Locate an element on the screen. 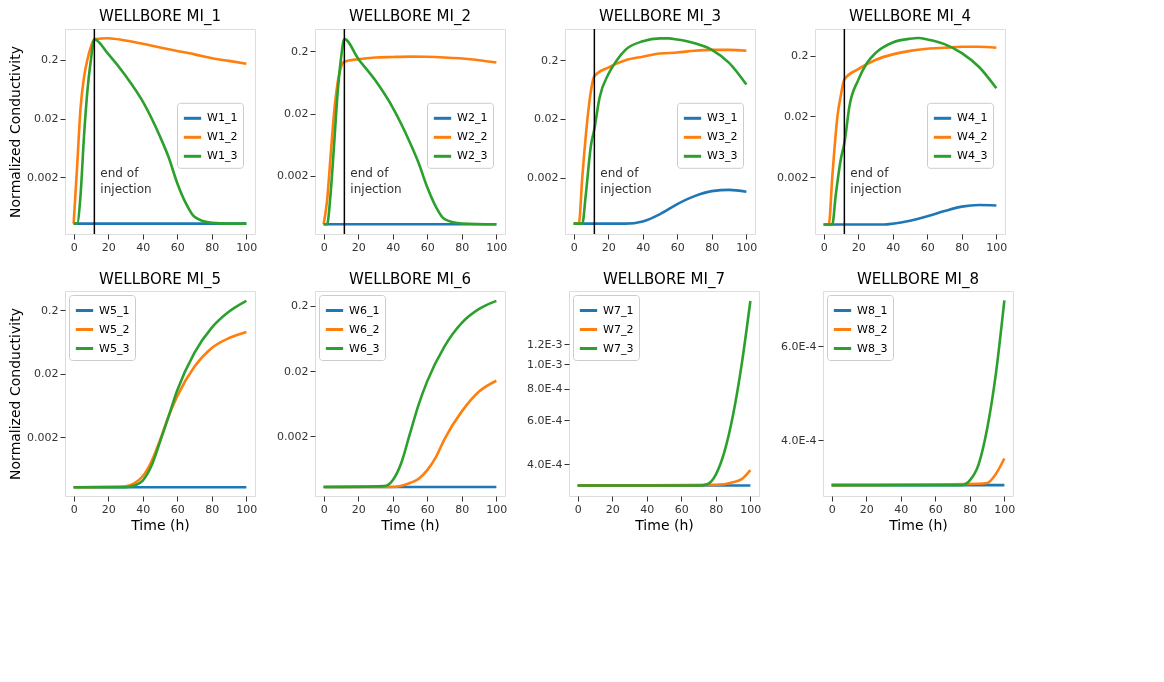 The image size is (1164, 682). legend-label: W4_1 is located at coordinates (972, 118).